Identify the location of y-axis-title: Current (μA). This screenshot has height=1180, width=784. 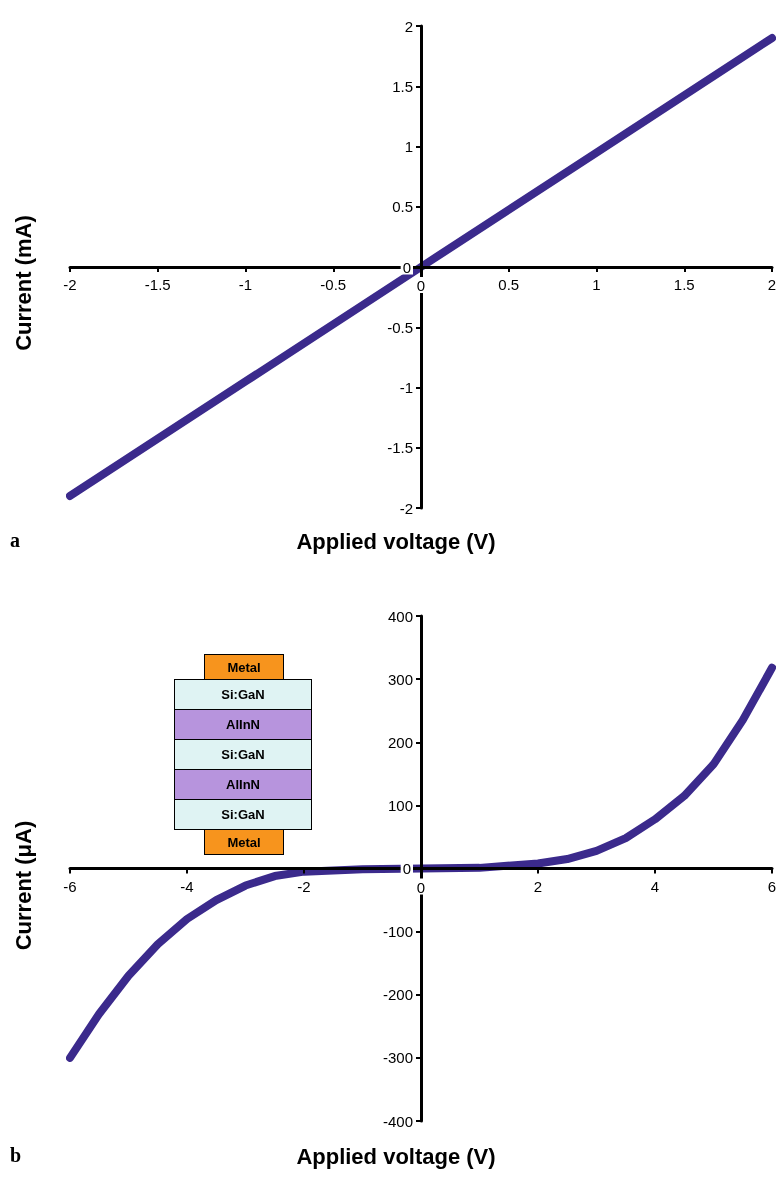
(23, 885).